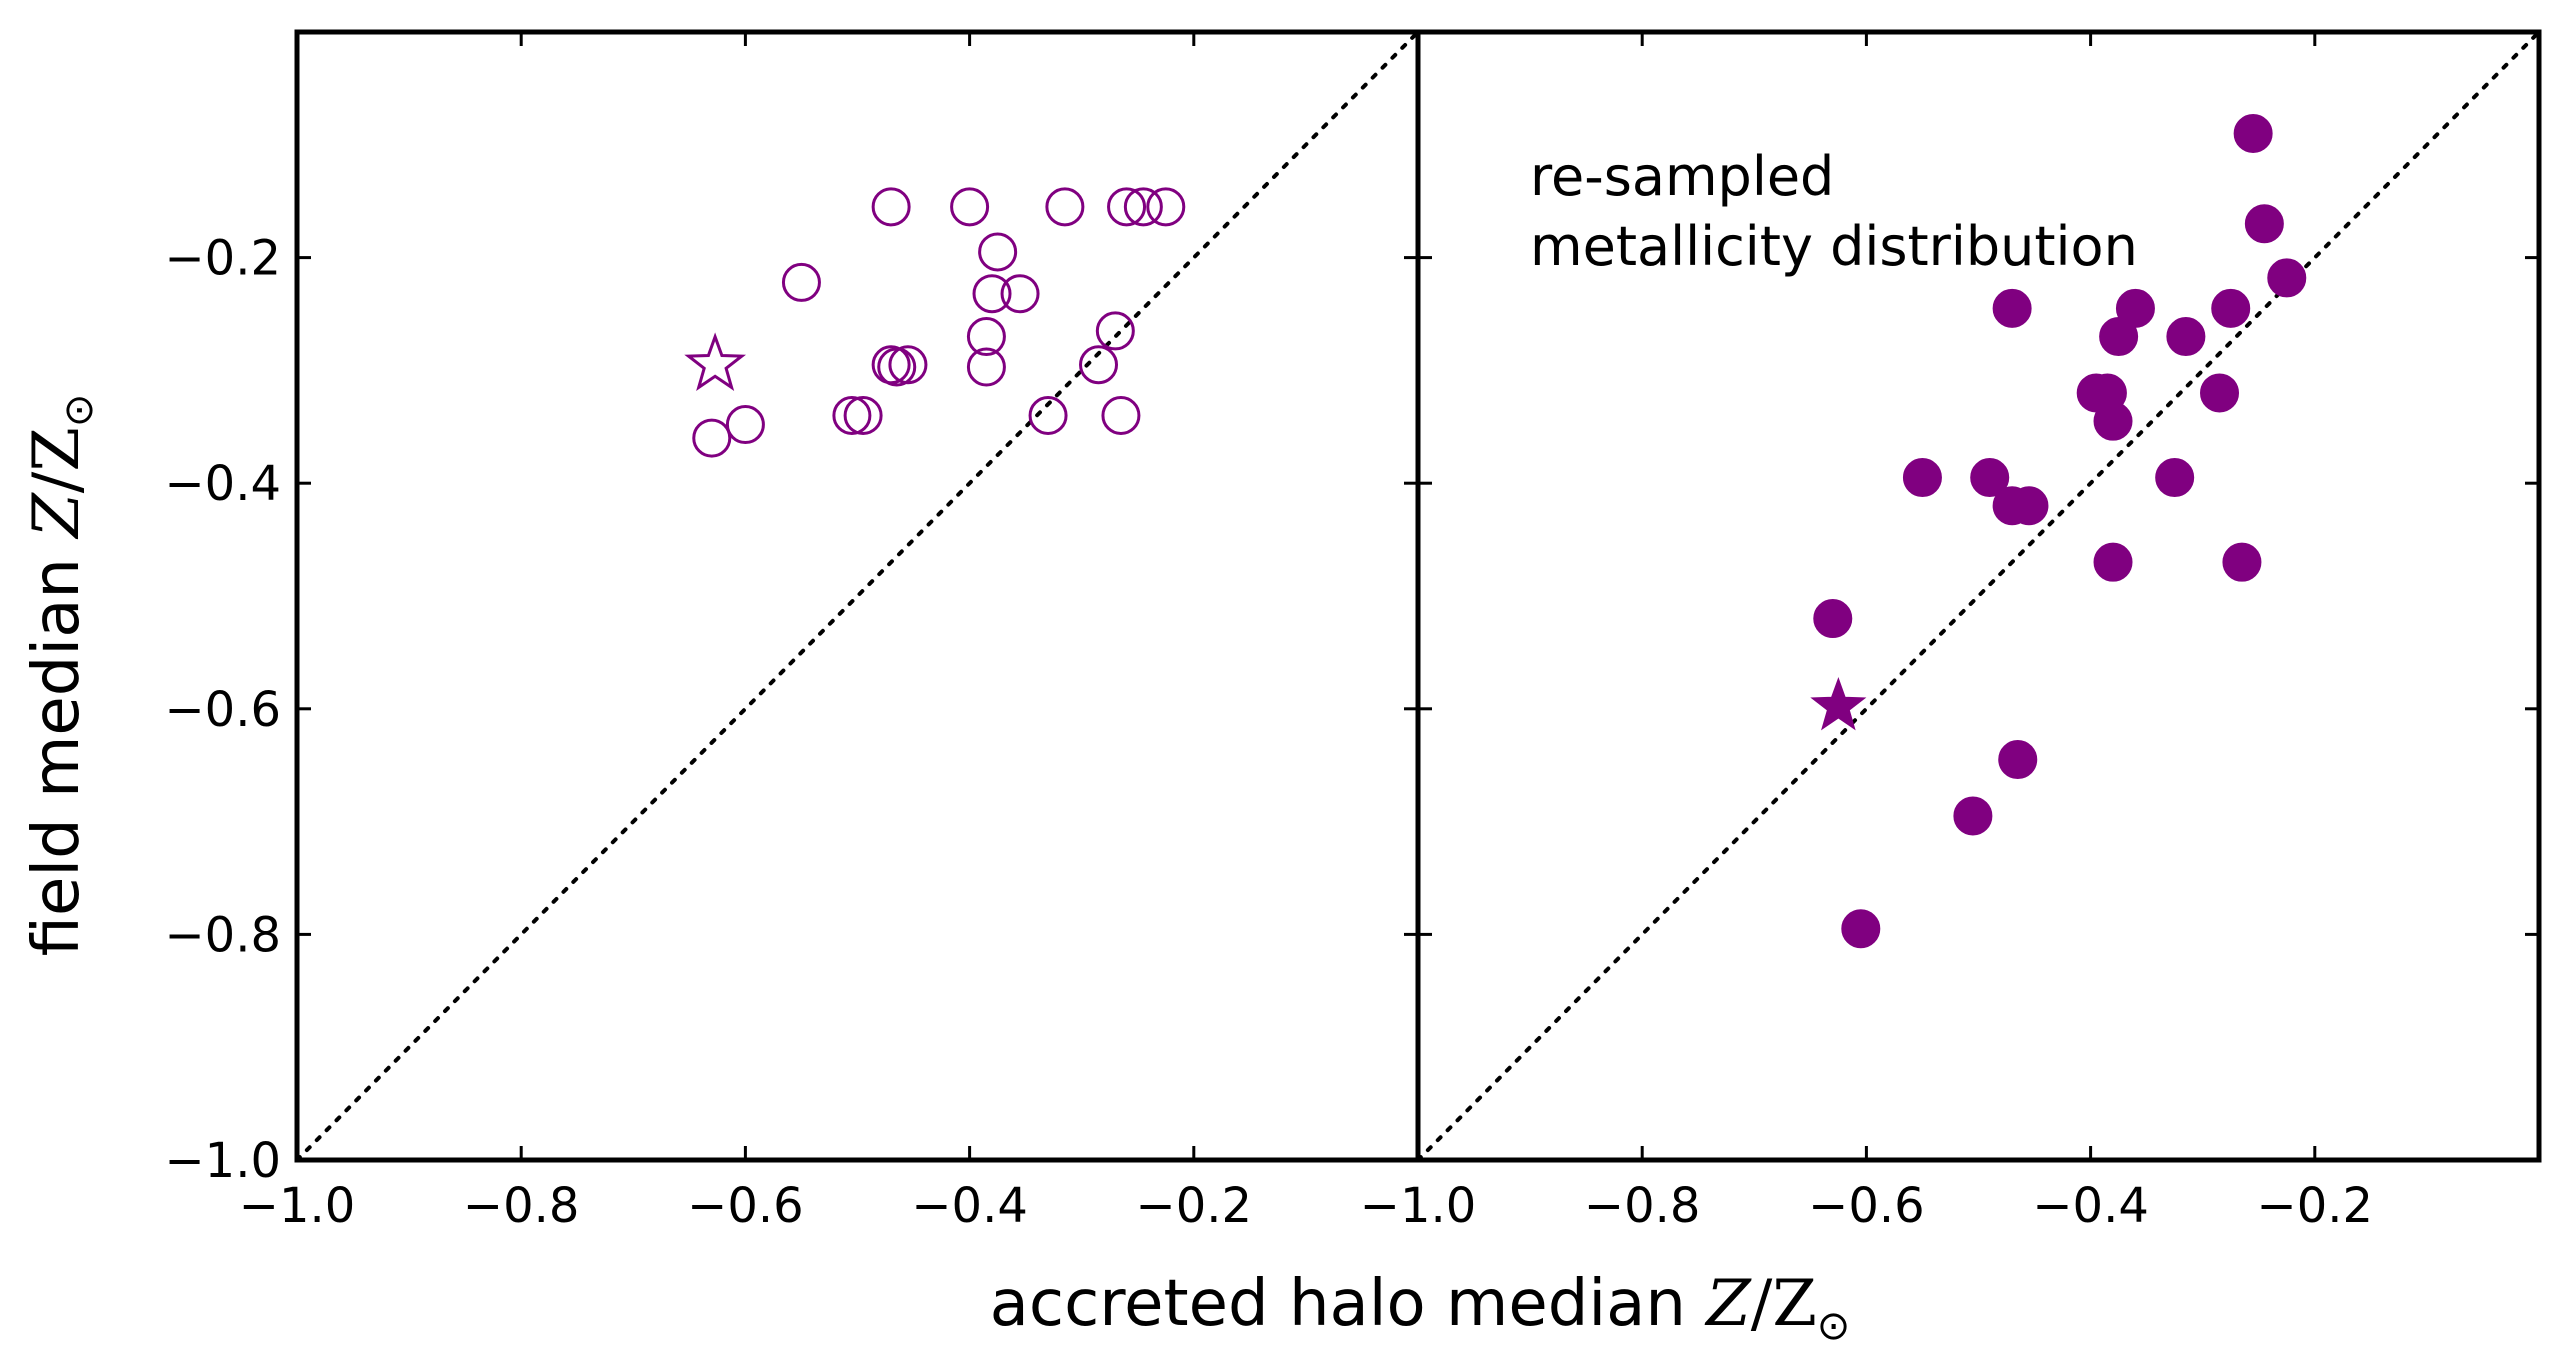 Image resolution: width=2560 pixels, height=1364 pixels. I want to click on x-axis-label: accreted halo median Z/Z⊙, so click(1420, 1308).